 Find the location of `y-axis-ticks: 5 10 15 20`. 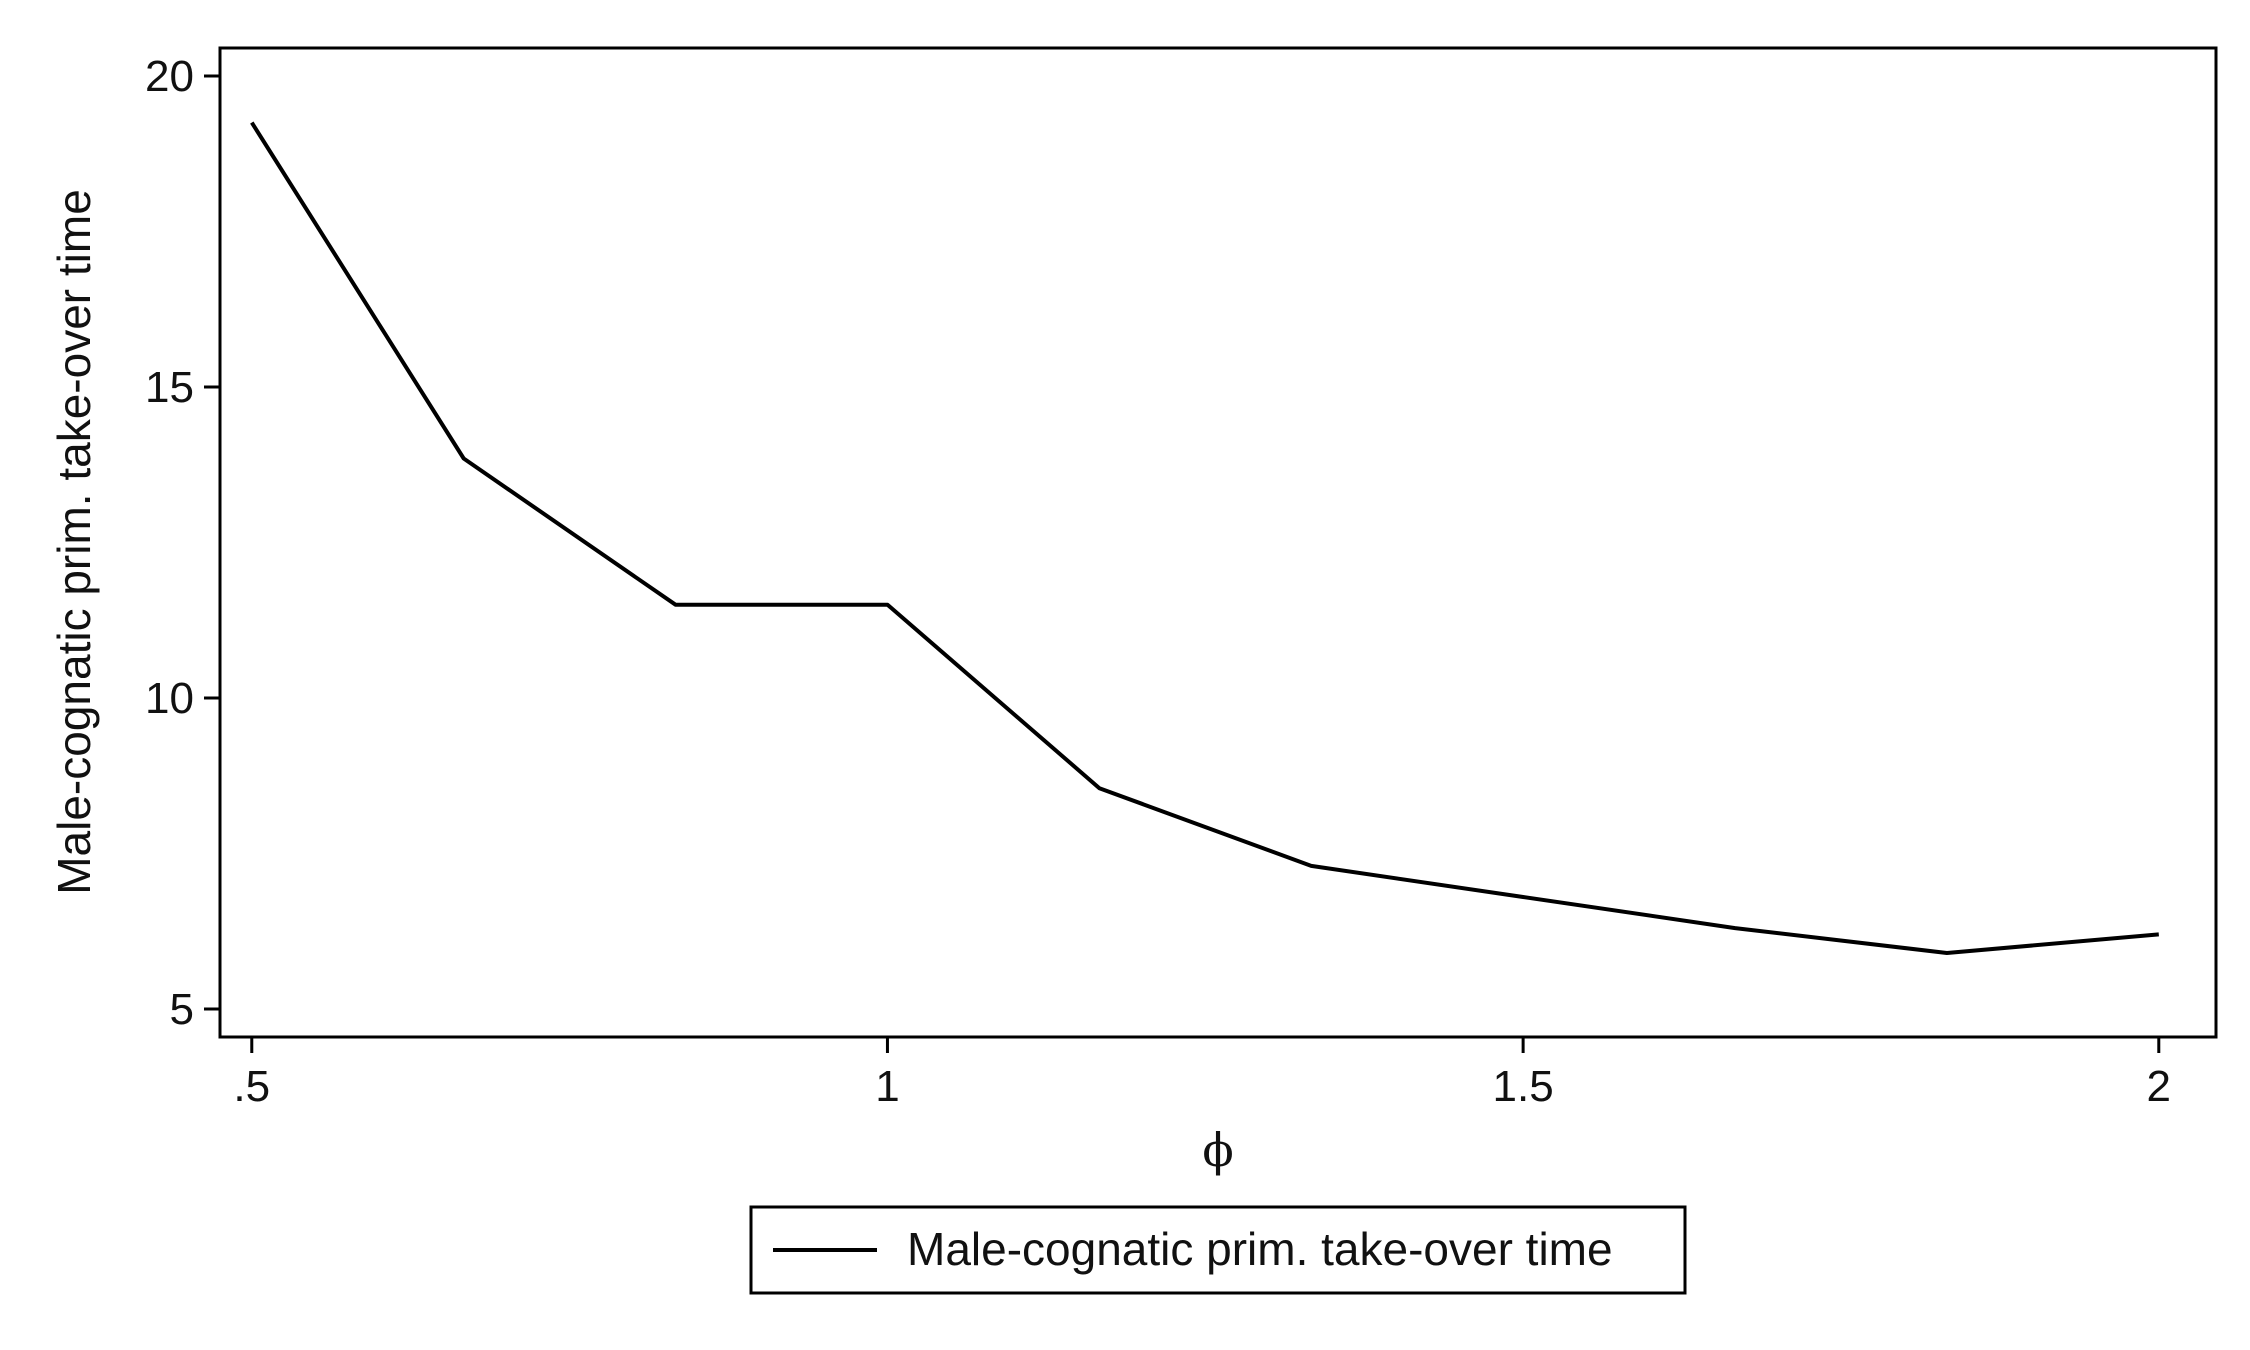

y-axis-ticks: 5 10 15 20 is located at coordinates (182, 543).